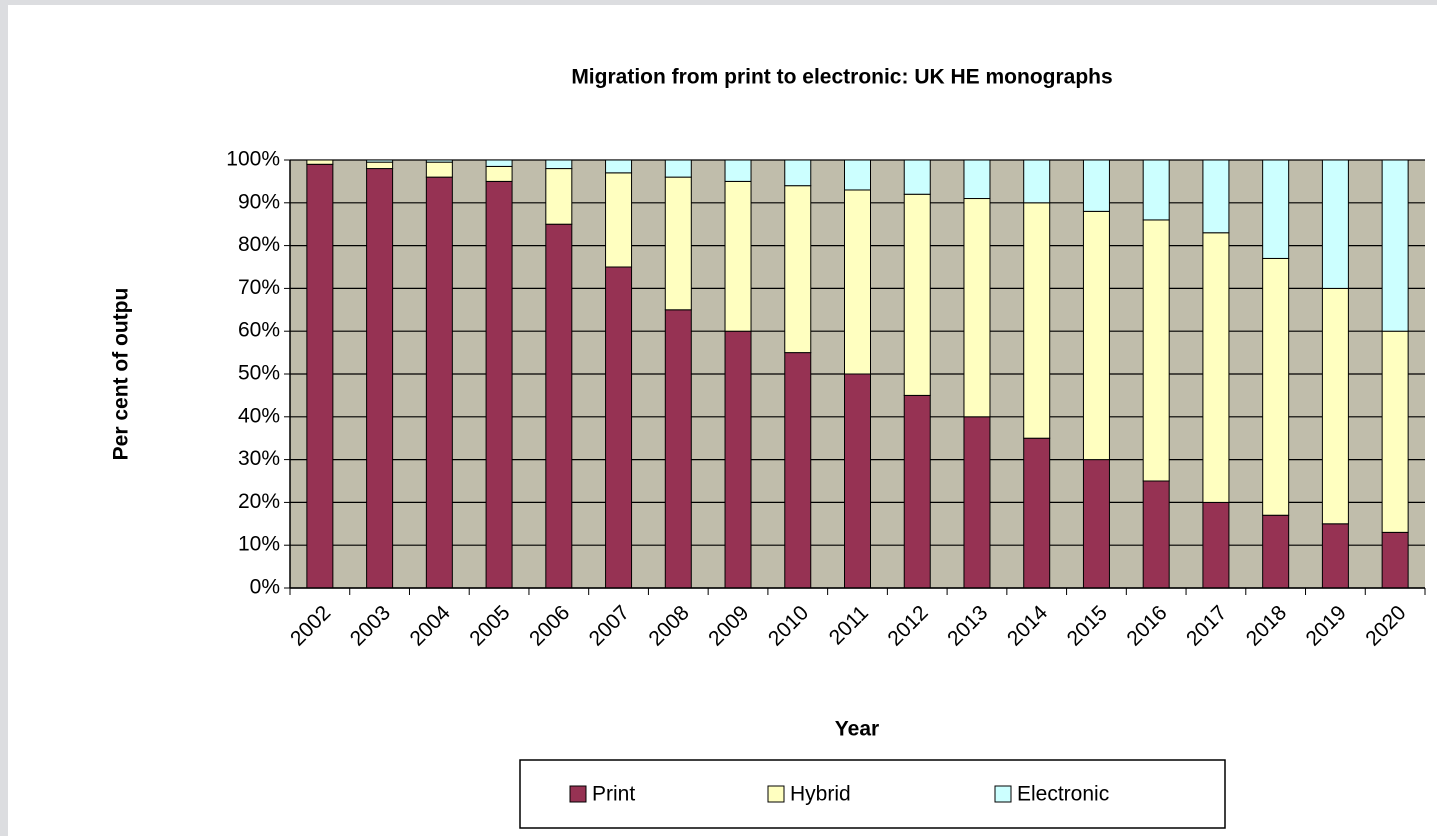 The width and height of the screenshot is (1437, 836). I want to click on legend, so click(872, 794).